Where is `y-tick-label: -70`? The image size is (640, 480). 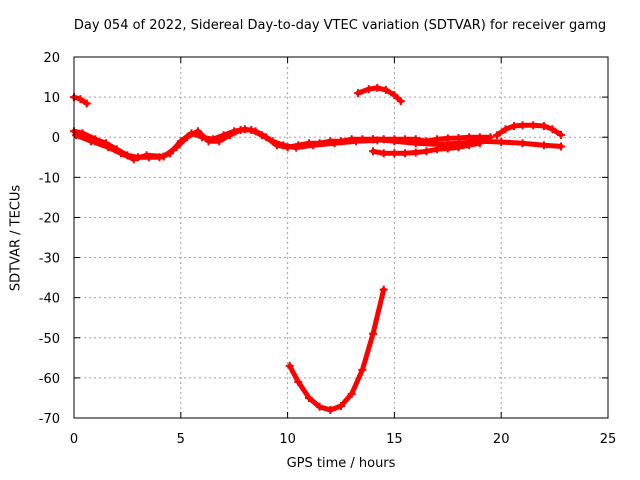
y-tick-label: -70 is located at coordinates (49, 419).